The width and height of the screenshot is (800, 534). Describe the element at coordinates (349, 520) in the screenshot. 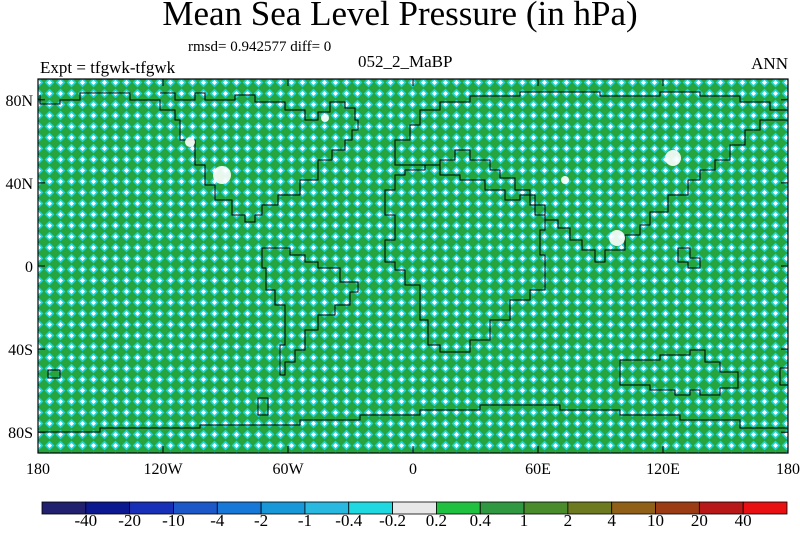

I see `colorbar-label: -0.4` at that location.